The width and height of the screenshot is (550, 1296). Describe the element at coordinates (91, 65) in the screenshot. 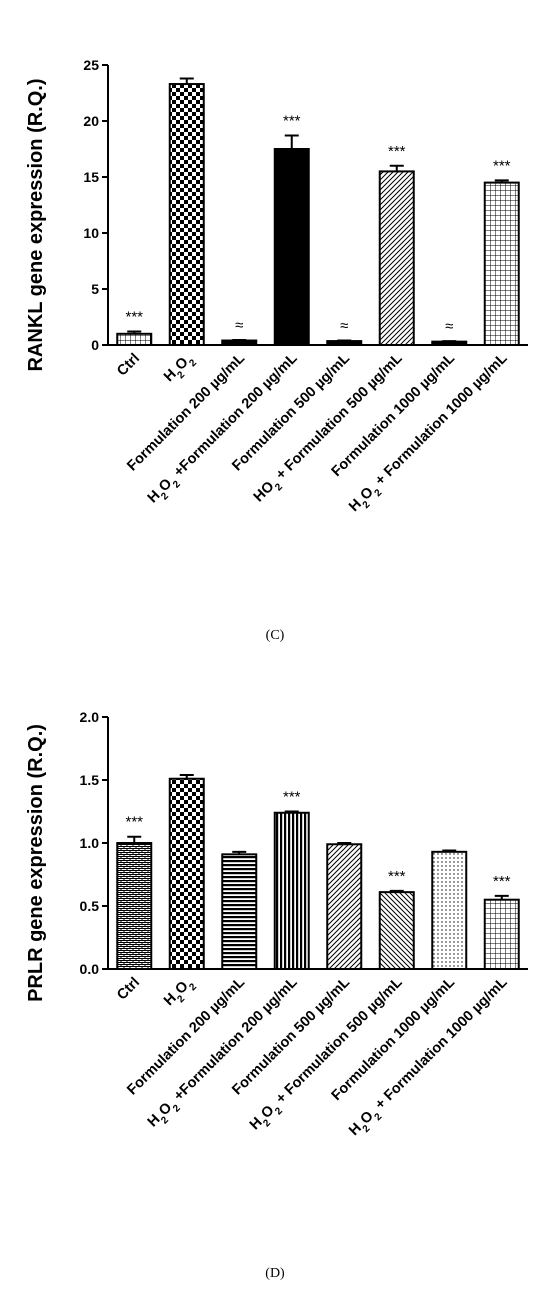

I see `y-tick-label: 25` at that location.